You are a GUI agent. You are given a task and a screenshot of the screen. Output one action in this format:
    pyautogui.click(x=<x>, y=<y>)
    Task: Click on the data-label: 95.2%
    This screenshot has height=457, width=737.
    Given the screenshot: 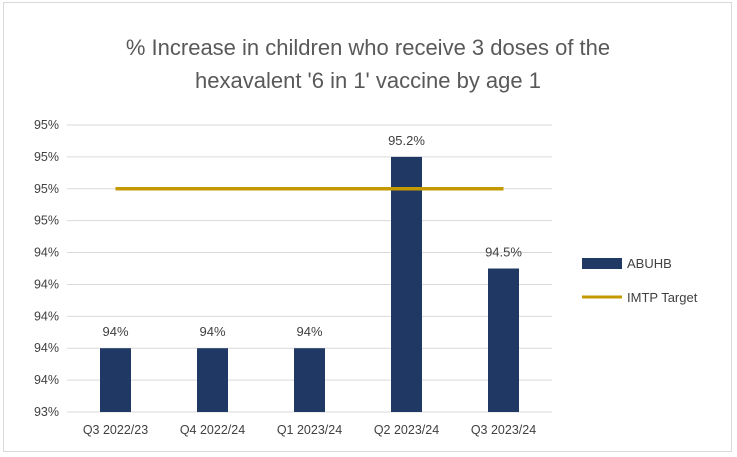 What is the action you would take?
    pyautogui.click(x=406, y=140)
    